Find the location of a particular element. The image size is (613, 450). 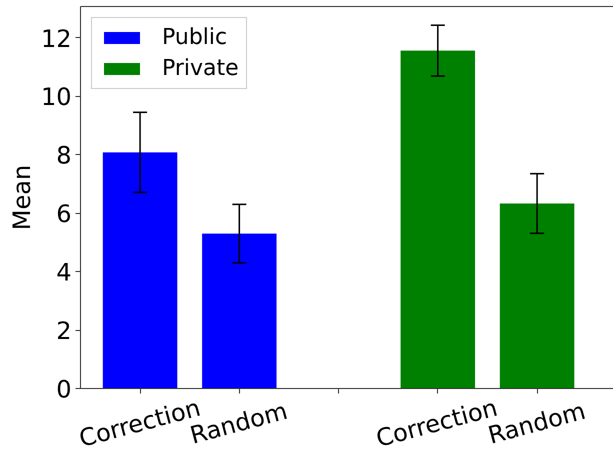

legend-label: Public is located at coordinates (195, 37).